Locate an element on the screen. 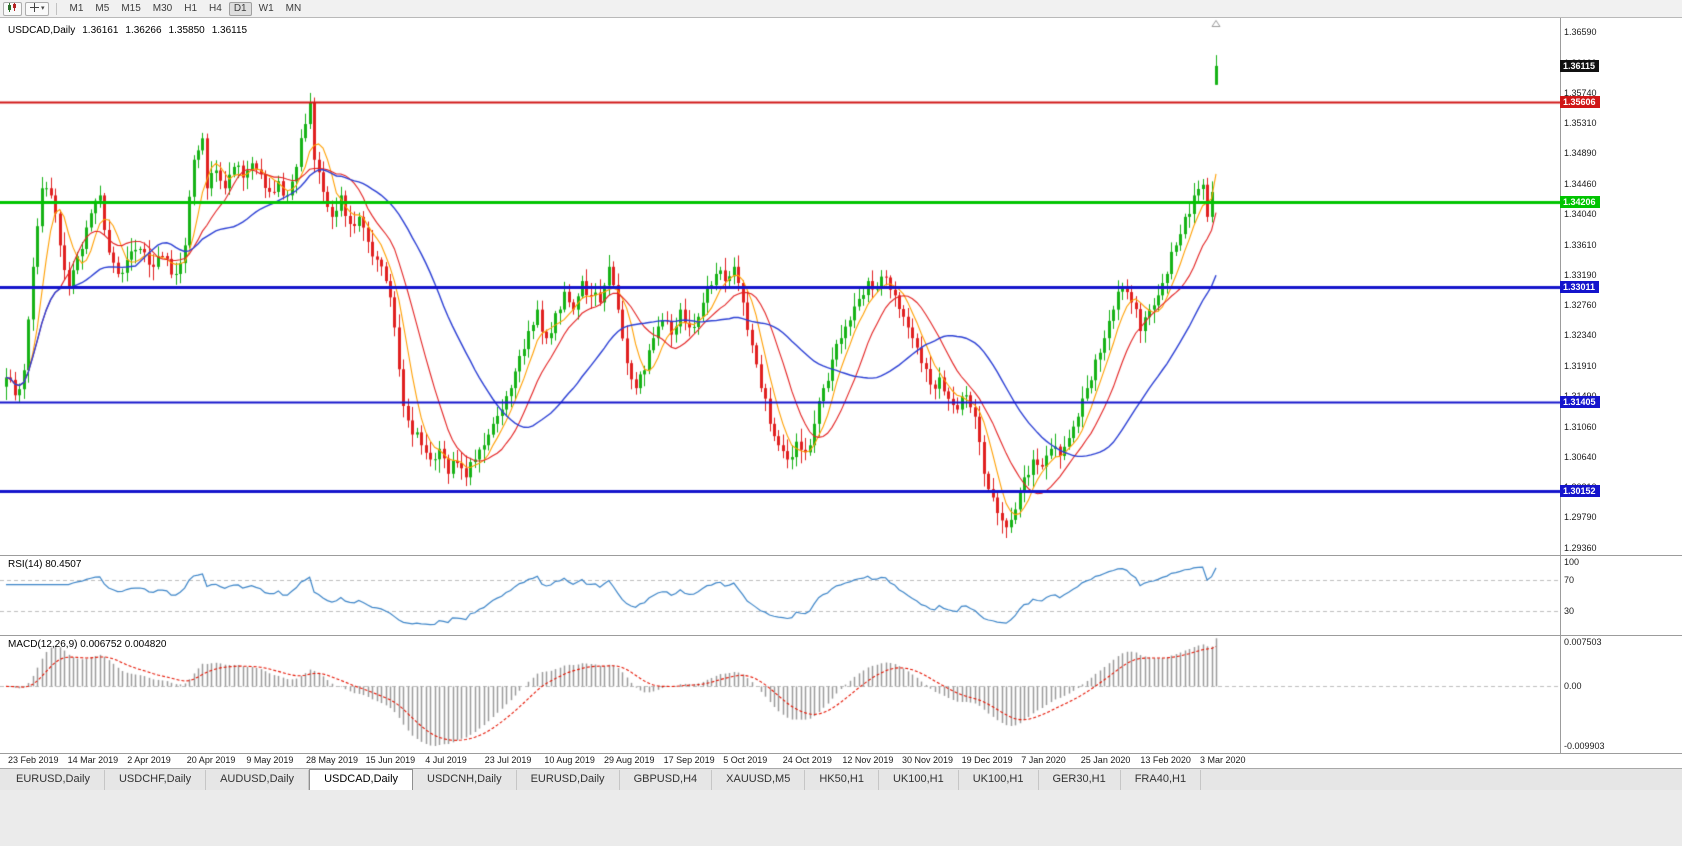 Image resolution: width=1682 pixels, height=846 pixels. chart-type-icon is located at coordinates (12, 9).